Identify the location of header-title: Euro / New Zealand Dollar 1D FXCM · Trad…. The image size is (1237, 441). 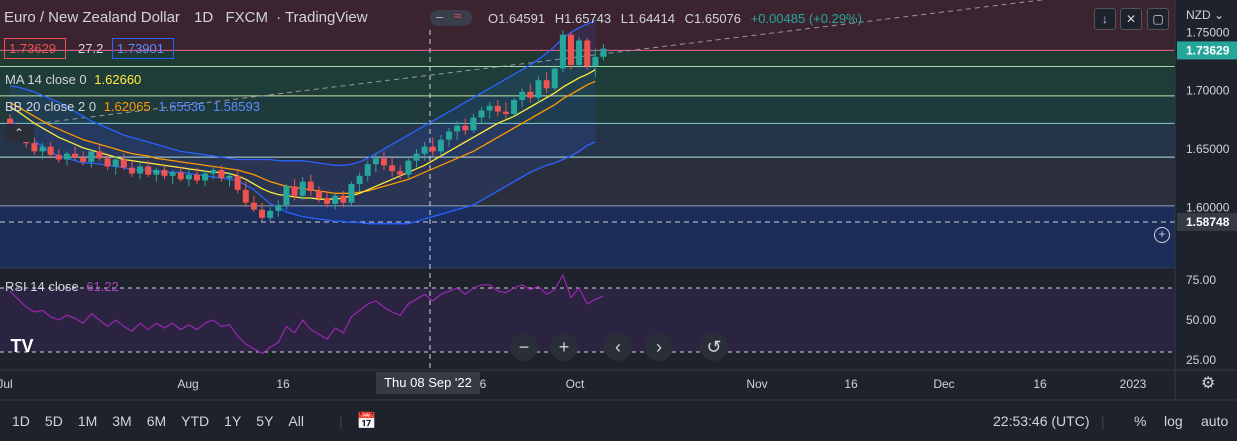
(186, 17).